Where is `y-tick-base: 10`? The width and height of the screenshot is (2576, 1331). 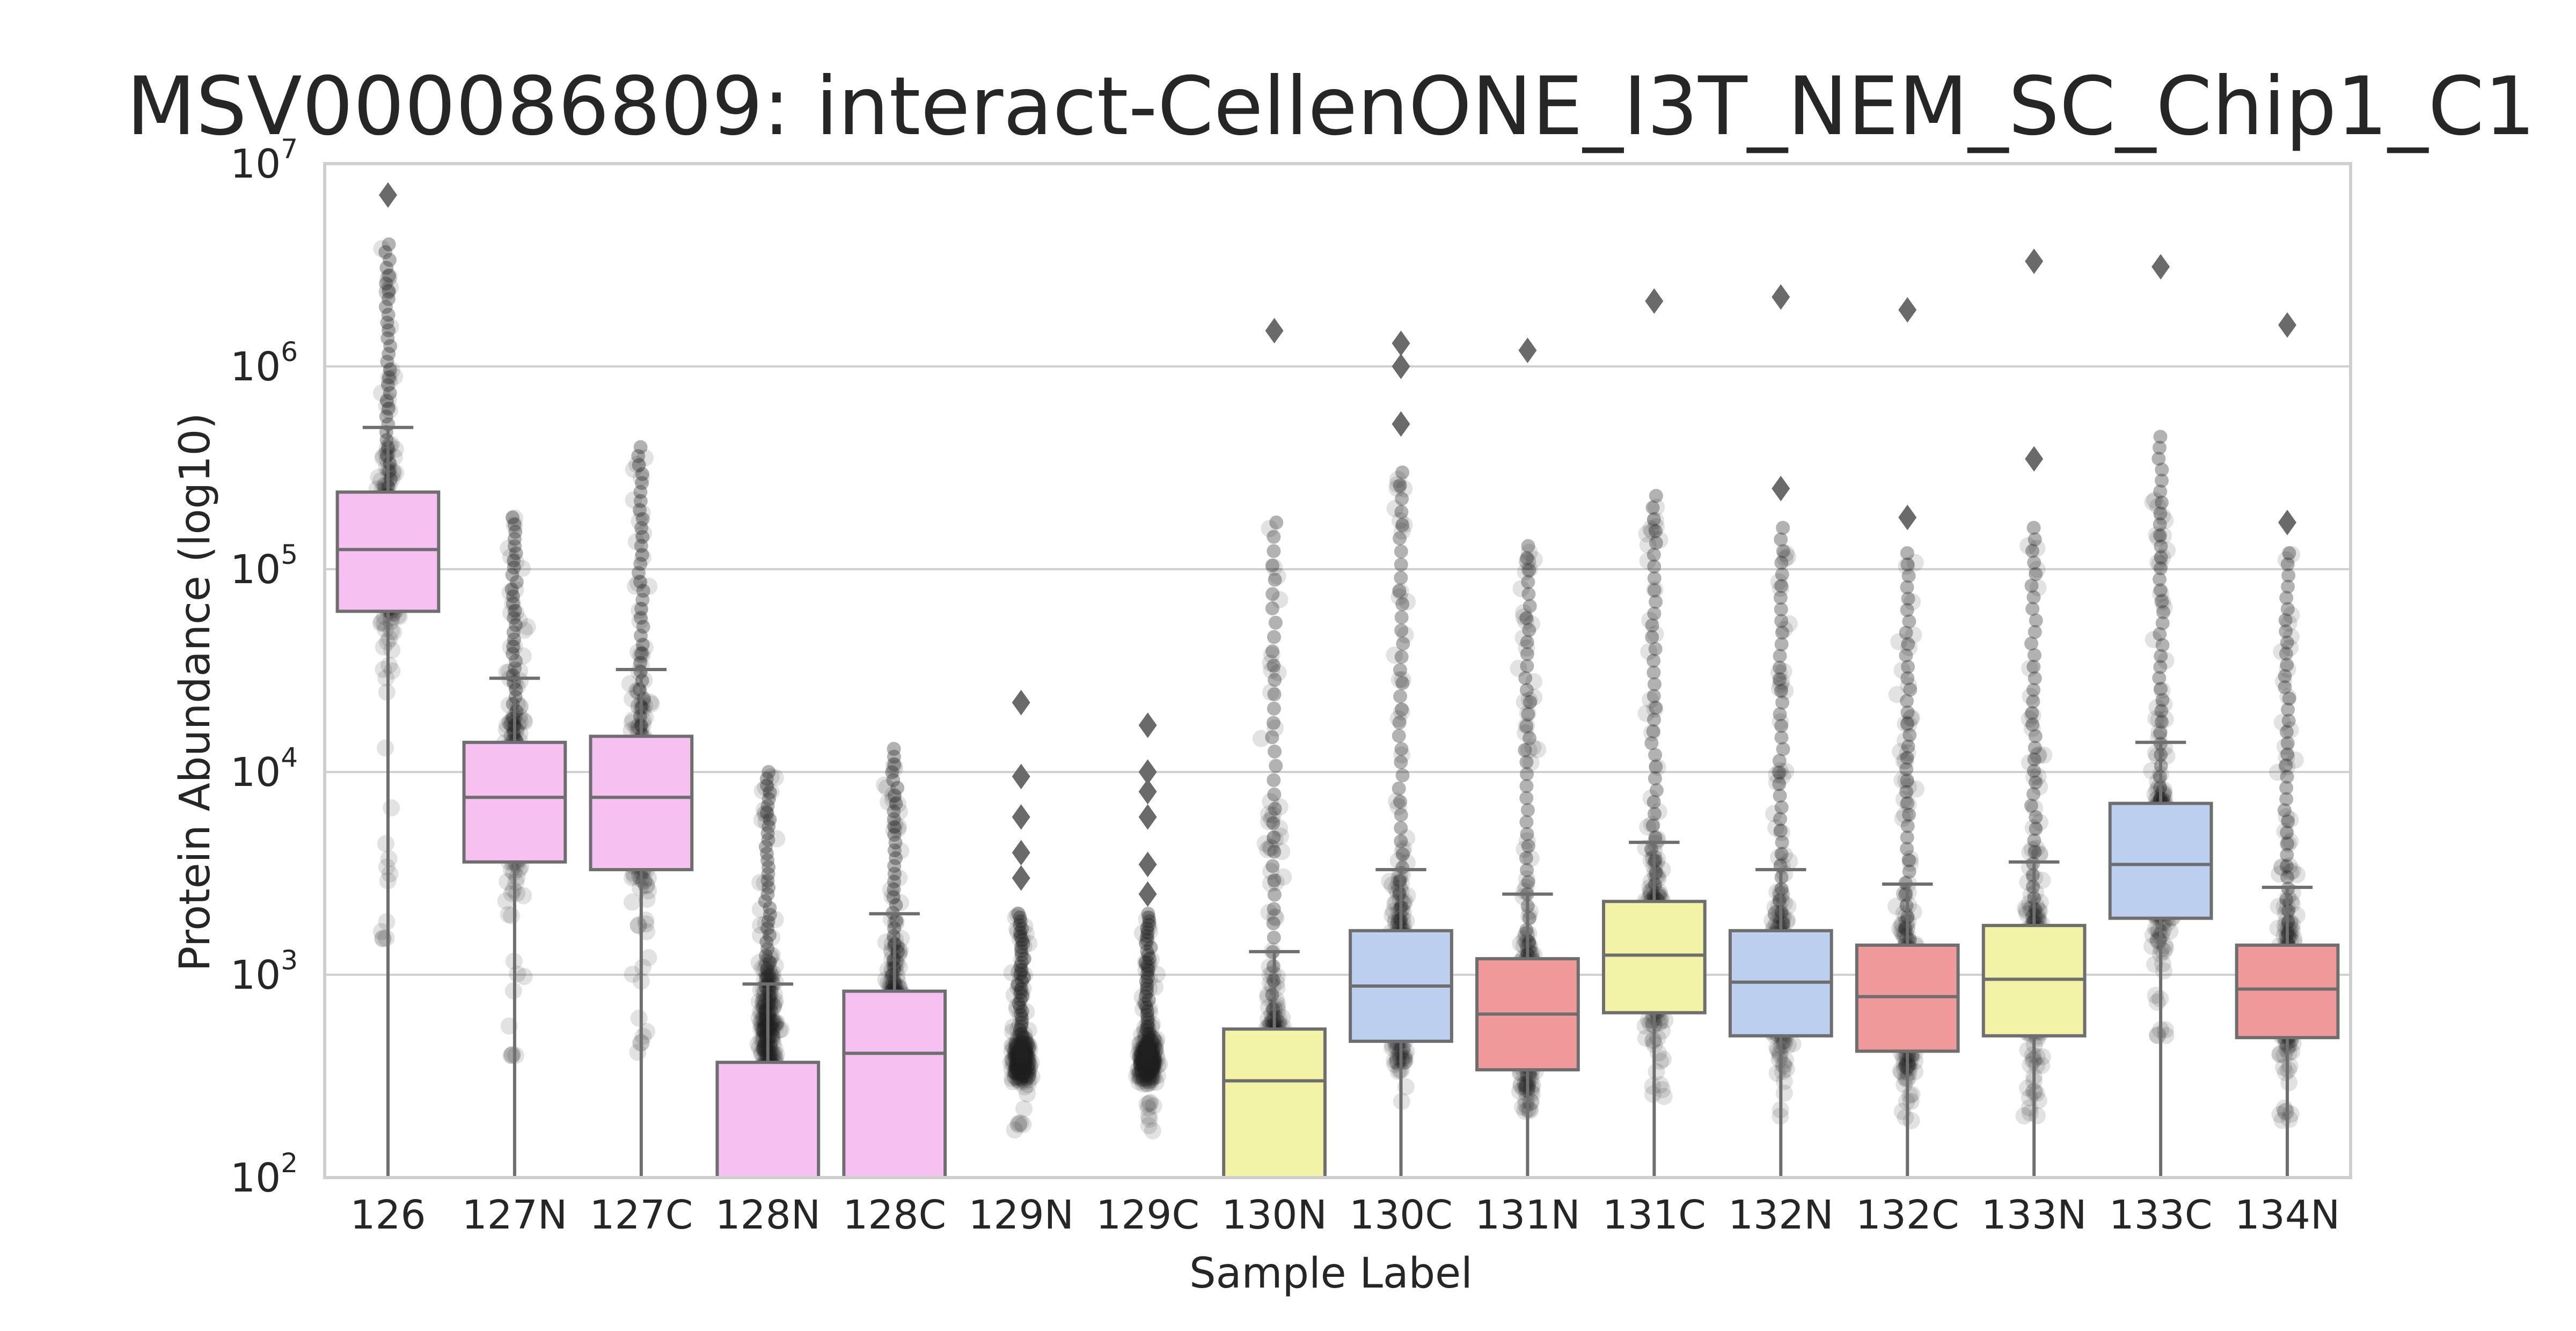 y-tick-base: 10 is located at coordinates (255, 1178).